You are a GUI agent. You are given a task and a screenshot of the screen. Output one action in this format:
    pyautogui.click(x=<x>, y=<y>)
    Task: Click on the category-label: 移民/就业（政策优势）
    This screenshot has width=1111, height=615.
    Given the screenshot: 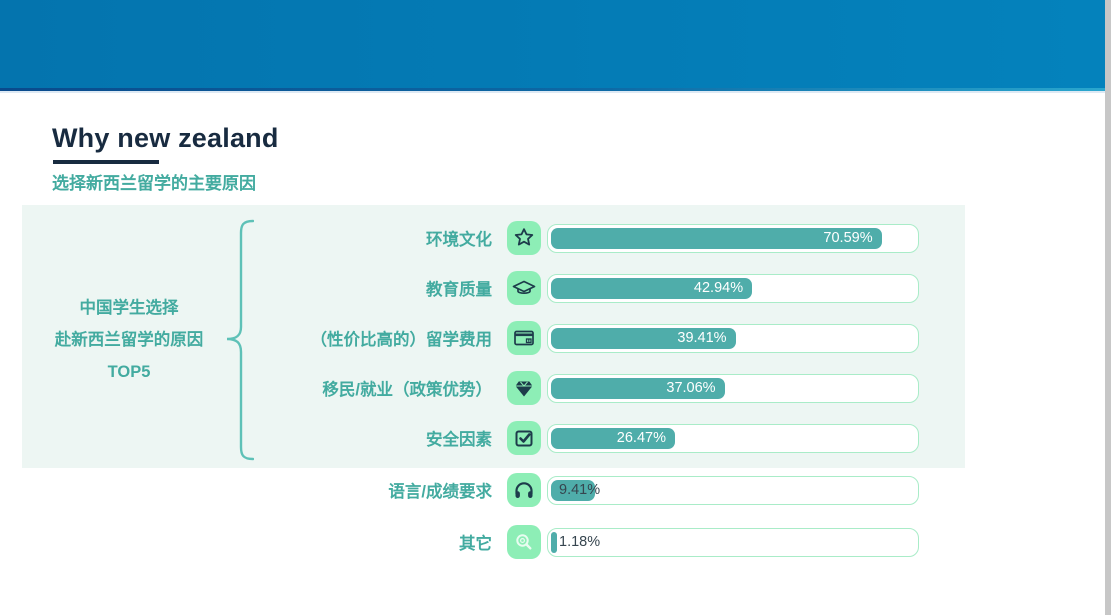 What is the action you would take?
    pyautogui.click(x=407, y=390)
    